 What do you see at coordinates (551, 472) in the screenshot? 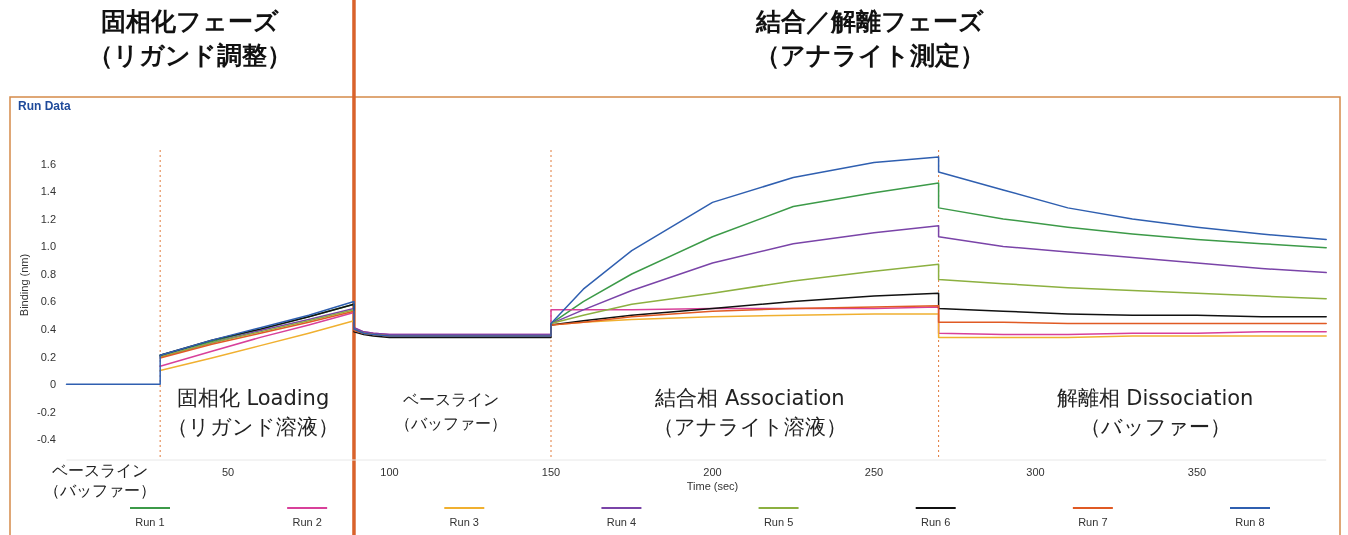
I see `x-tick-label: 150` at bounding box center [551, 472].